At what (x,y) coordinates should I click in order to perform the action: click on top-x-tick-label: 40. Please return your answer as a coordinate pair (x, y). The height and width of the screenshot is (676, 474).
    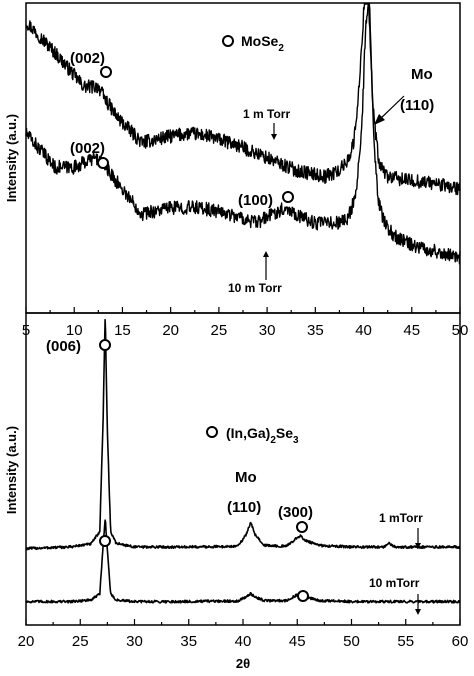
    Looking at the image, I should click on (363, 330).